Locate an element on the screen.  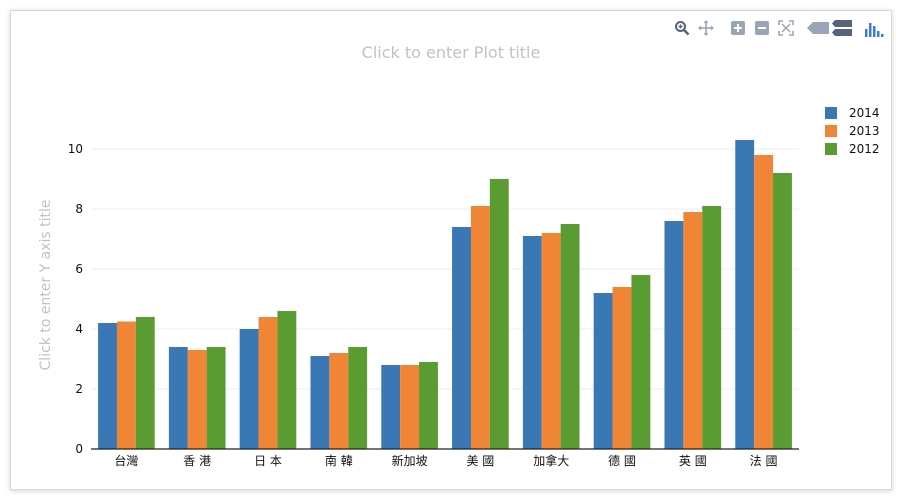
y-tick-label: 8 is located at coordinates (79, 209).